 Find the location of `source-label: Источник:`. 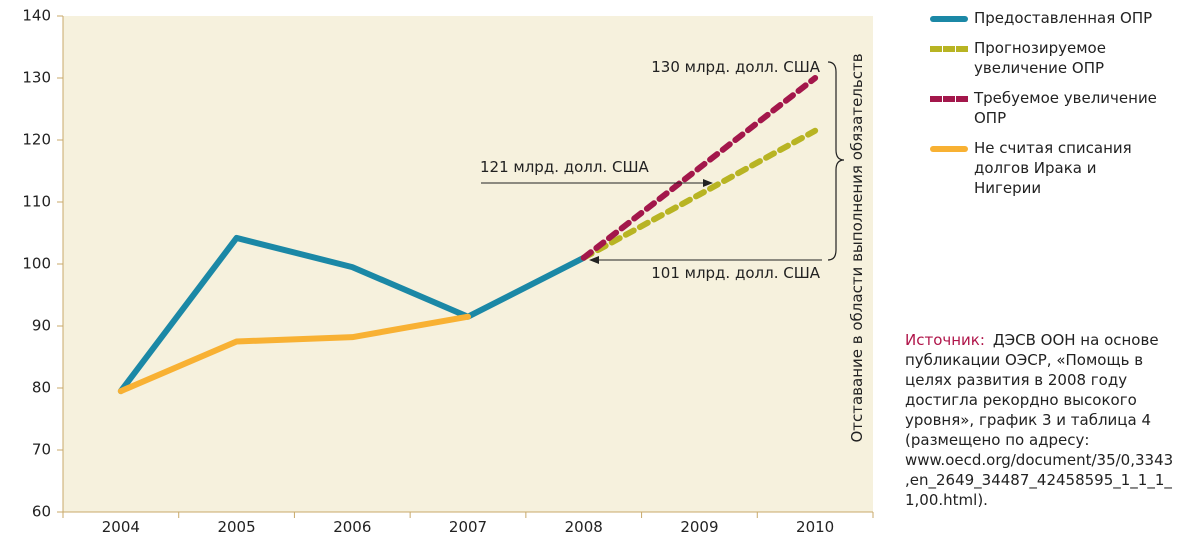

source-label: Источник: is located at coordinates (945, 340).